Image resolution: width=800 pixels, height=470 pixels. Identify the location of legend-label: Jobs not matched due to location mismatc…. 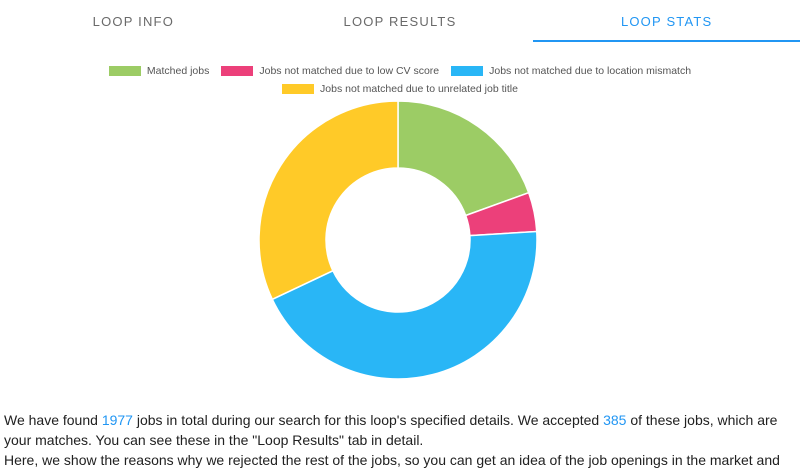
(590, 71).